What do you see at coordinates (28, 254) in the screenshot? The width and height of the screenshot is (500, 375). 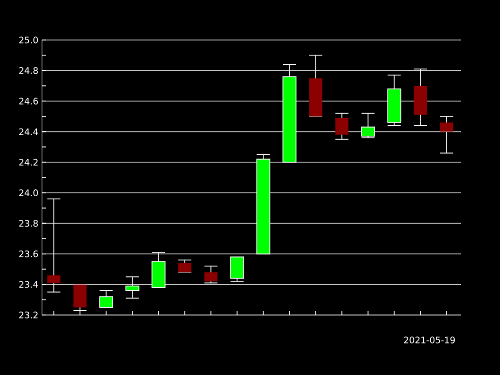 I see `y-tick-label: 23.6` at bounding box center [28, 254].